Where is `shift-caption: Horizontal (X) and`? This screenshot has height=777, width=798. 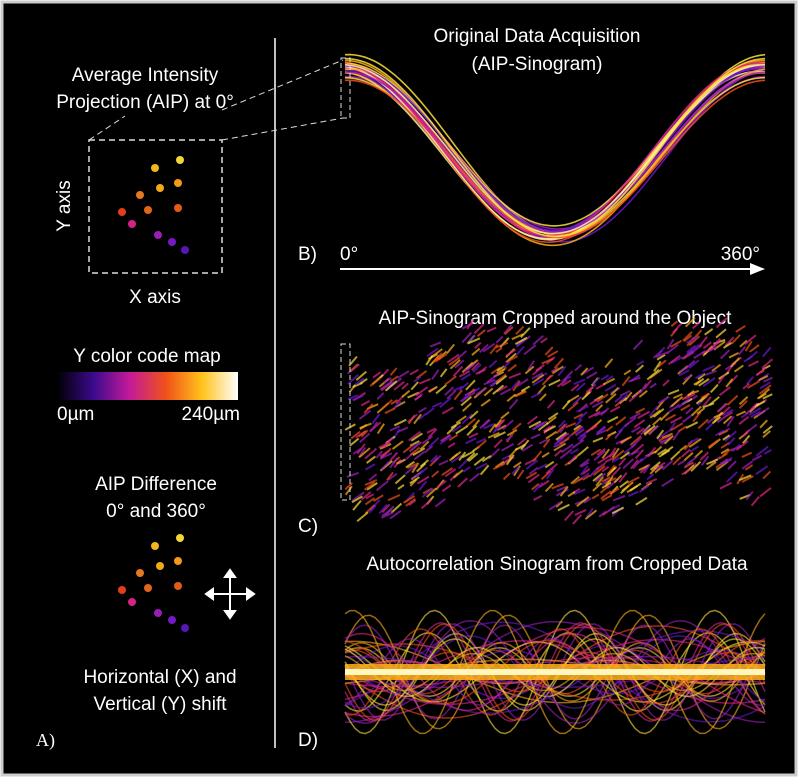 shift-caption: Horizontal (X) and is located at coordinates (159, 677).